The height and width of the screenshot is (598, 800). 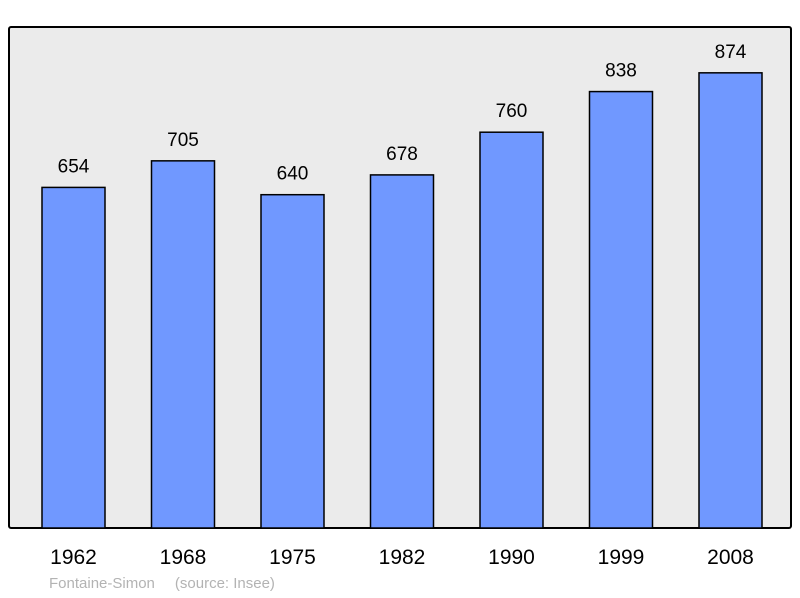 What do you see at coordinates (731, 52) in the screenshot?
I see `data-label-2008: 874` at bounding box center [731, 52].